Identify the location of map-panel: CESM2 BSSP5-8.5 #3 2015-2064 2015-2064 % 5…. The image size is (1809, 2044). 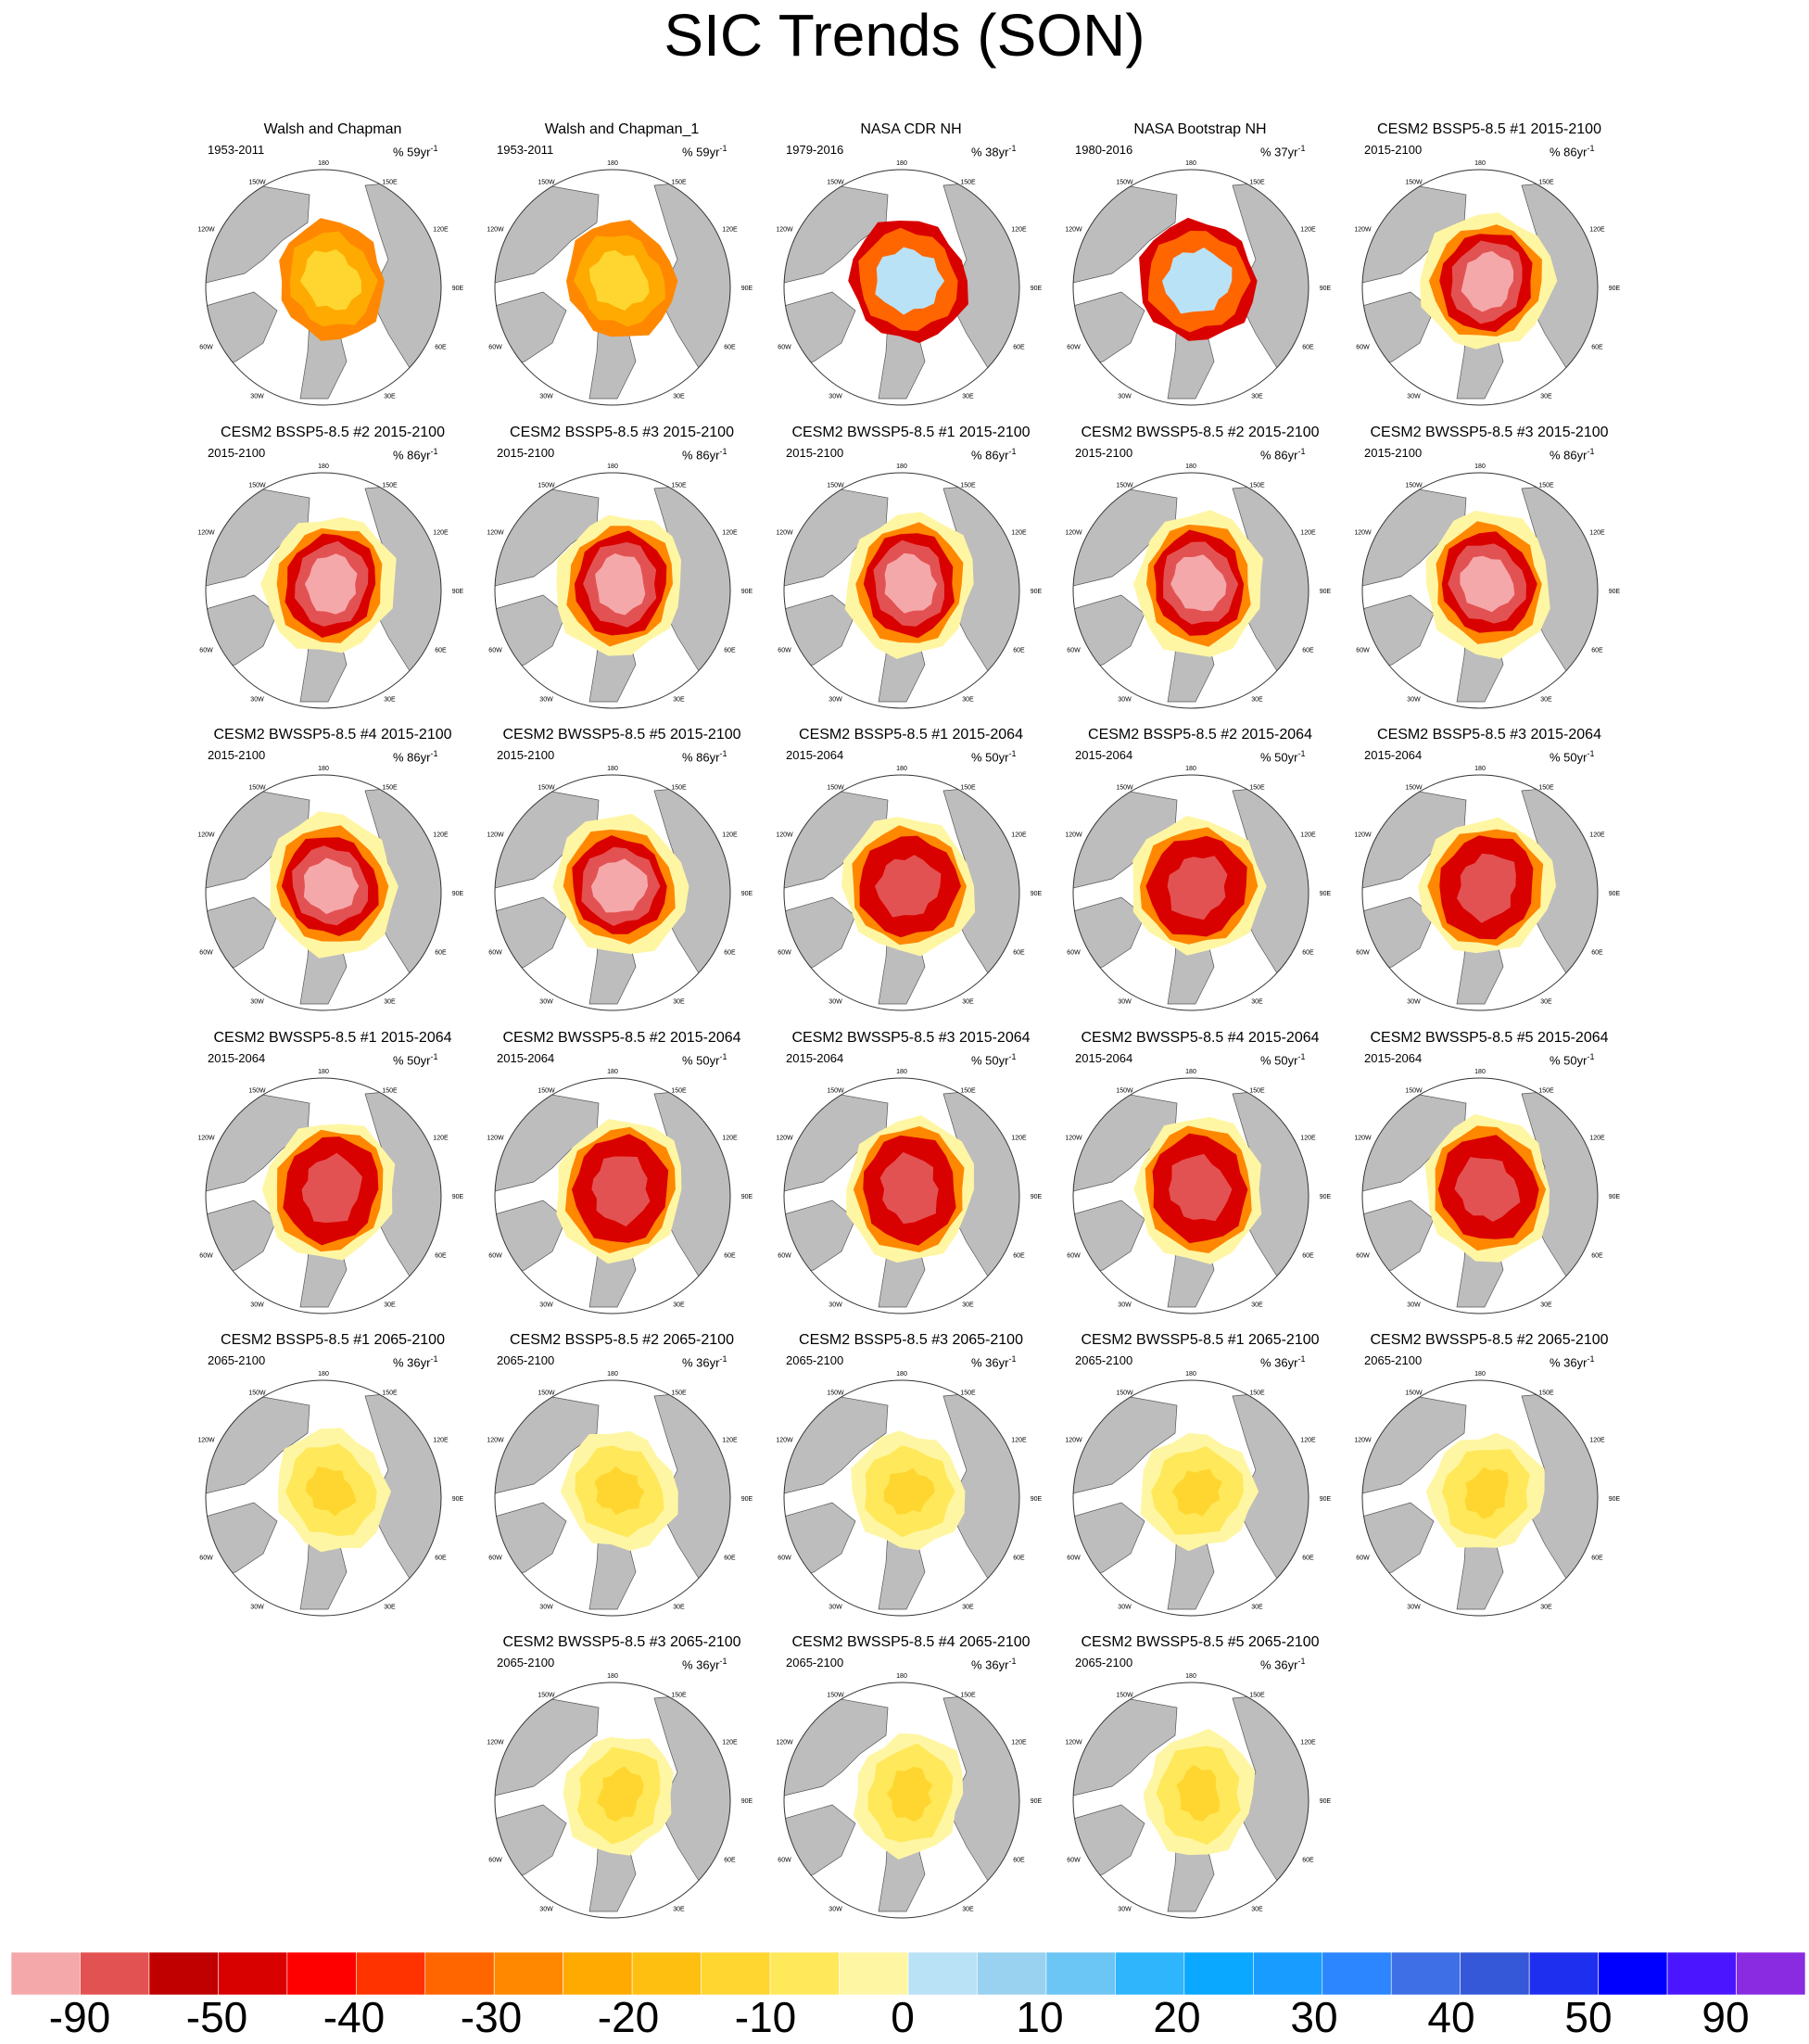
(1489, 869).